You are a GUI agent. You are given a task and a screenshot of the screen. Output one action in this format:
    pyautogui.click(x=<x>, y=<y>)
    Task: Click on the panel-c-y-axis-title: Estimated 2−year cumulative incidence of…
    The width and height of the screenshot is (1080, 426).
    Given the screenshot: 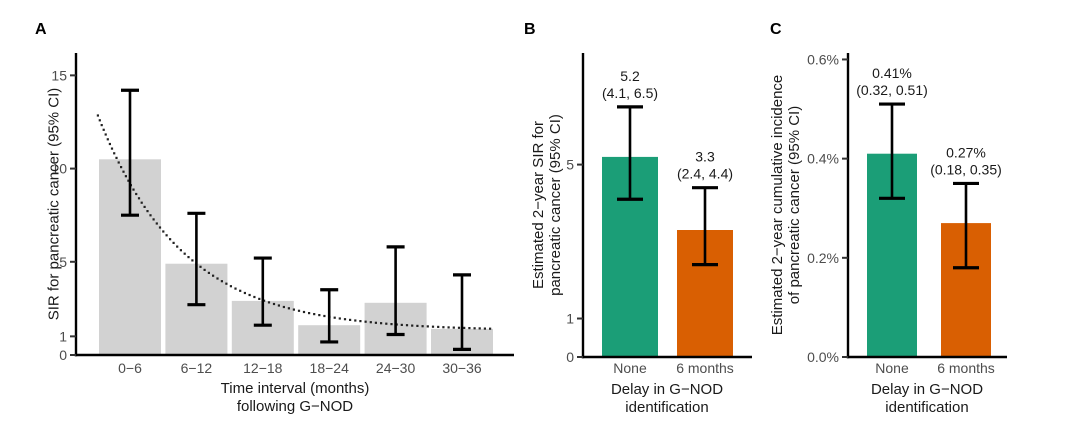 What is the action you would take?
    pyautogui.click(x=786, y=205)
    